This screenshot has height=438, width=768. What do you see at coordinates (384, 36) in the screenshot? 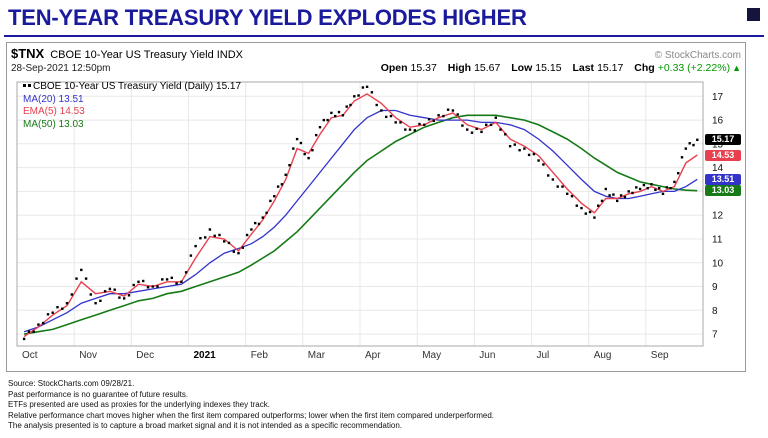
I see `title-underline` at bounding box center [384, 36].